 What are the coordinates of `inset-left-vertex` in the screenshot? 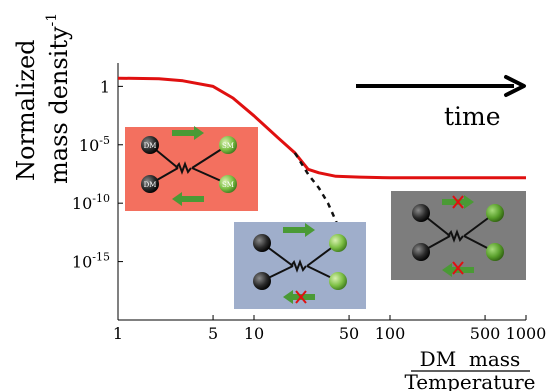 It's located at (183, 168).